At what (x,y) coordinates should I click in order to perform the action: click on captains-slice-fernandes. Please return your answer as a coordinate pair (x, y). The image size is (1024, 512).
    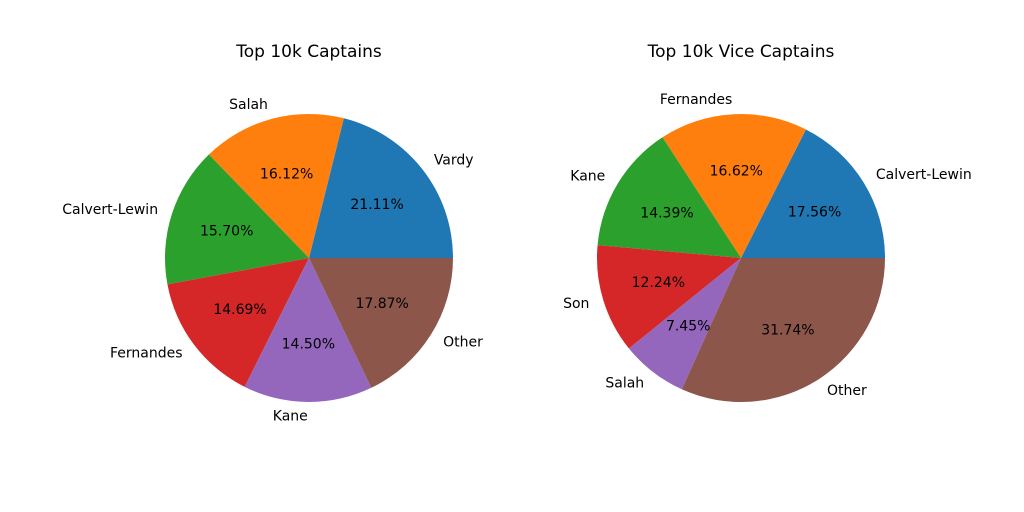
    Looking at the image, I should click on (238, 322).